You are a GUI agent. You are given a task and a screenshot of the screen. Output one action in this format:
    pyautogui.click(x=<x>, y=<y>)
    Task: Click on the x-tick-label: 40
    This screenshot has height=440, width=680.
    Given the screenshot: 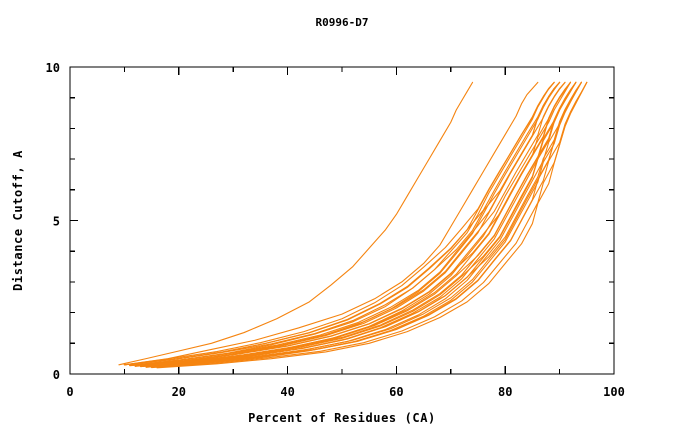 What is the action you would take?
    pyautogui.click(x=287, y=392)
    